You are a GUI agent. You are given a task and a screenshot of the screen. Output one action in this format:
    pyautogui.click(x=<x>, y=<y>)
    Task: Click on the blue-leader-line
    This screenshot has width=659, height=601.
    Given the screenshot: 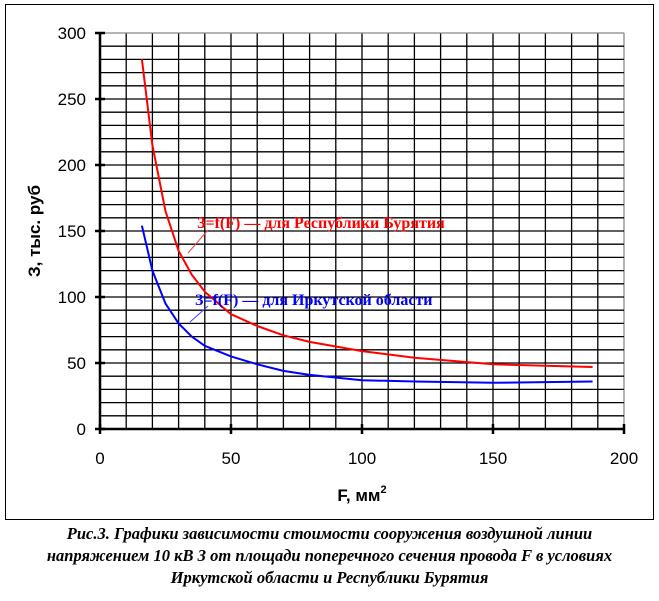 What is the action you would take?
    pyautogui.click(x=199, y=314)
    